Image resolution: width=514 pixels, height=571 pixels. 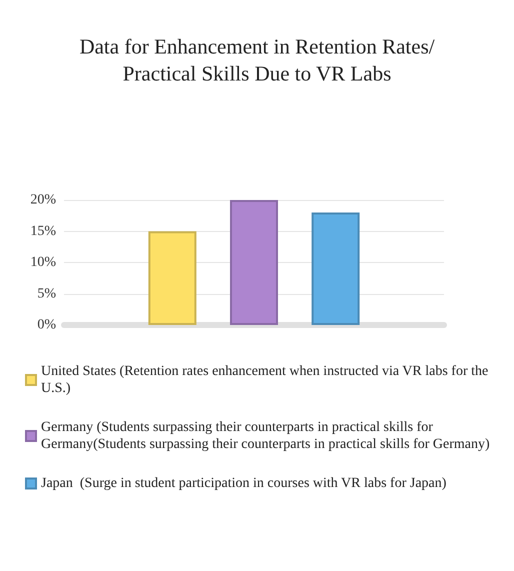 I want to click on y-tick-label: 10%, so click(x=43, y=262).